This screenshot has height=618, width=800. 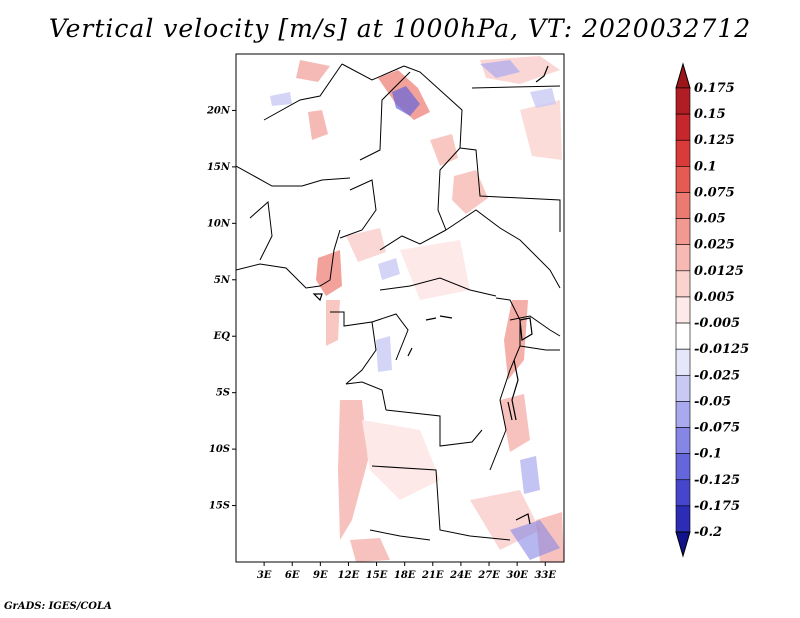 I want to click on lon-tick-label: 9E, so click(x=320, y=575).